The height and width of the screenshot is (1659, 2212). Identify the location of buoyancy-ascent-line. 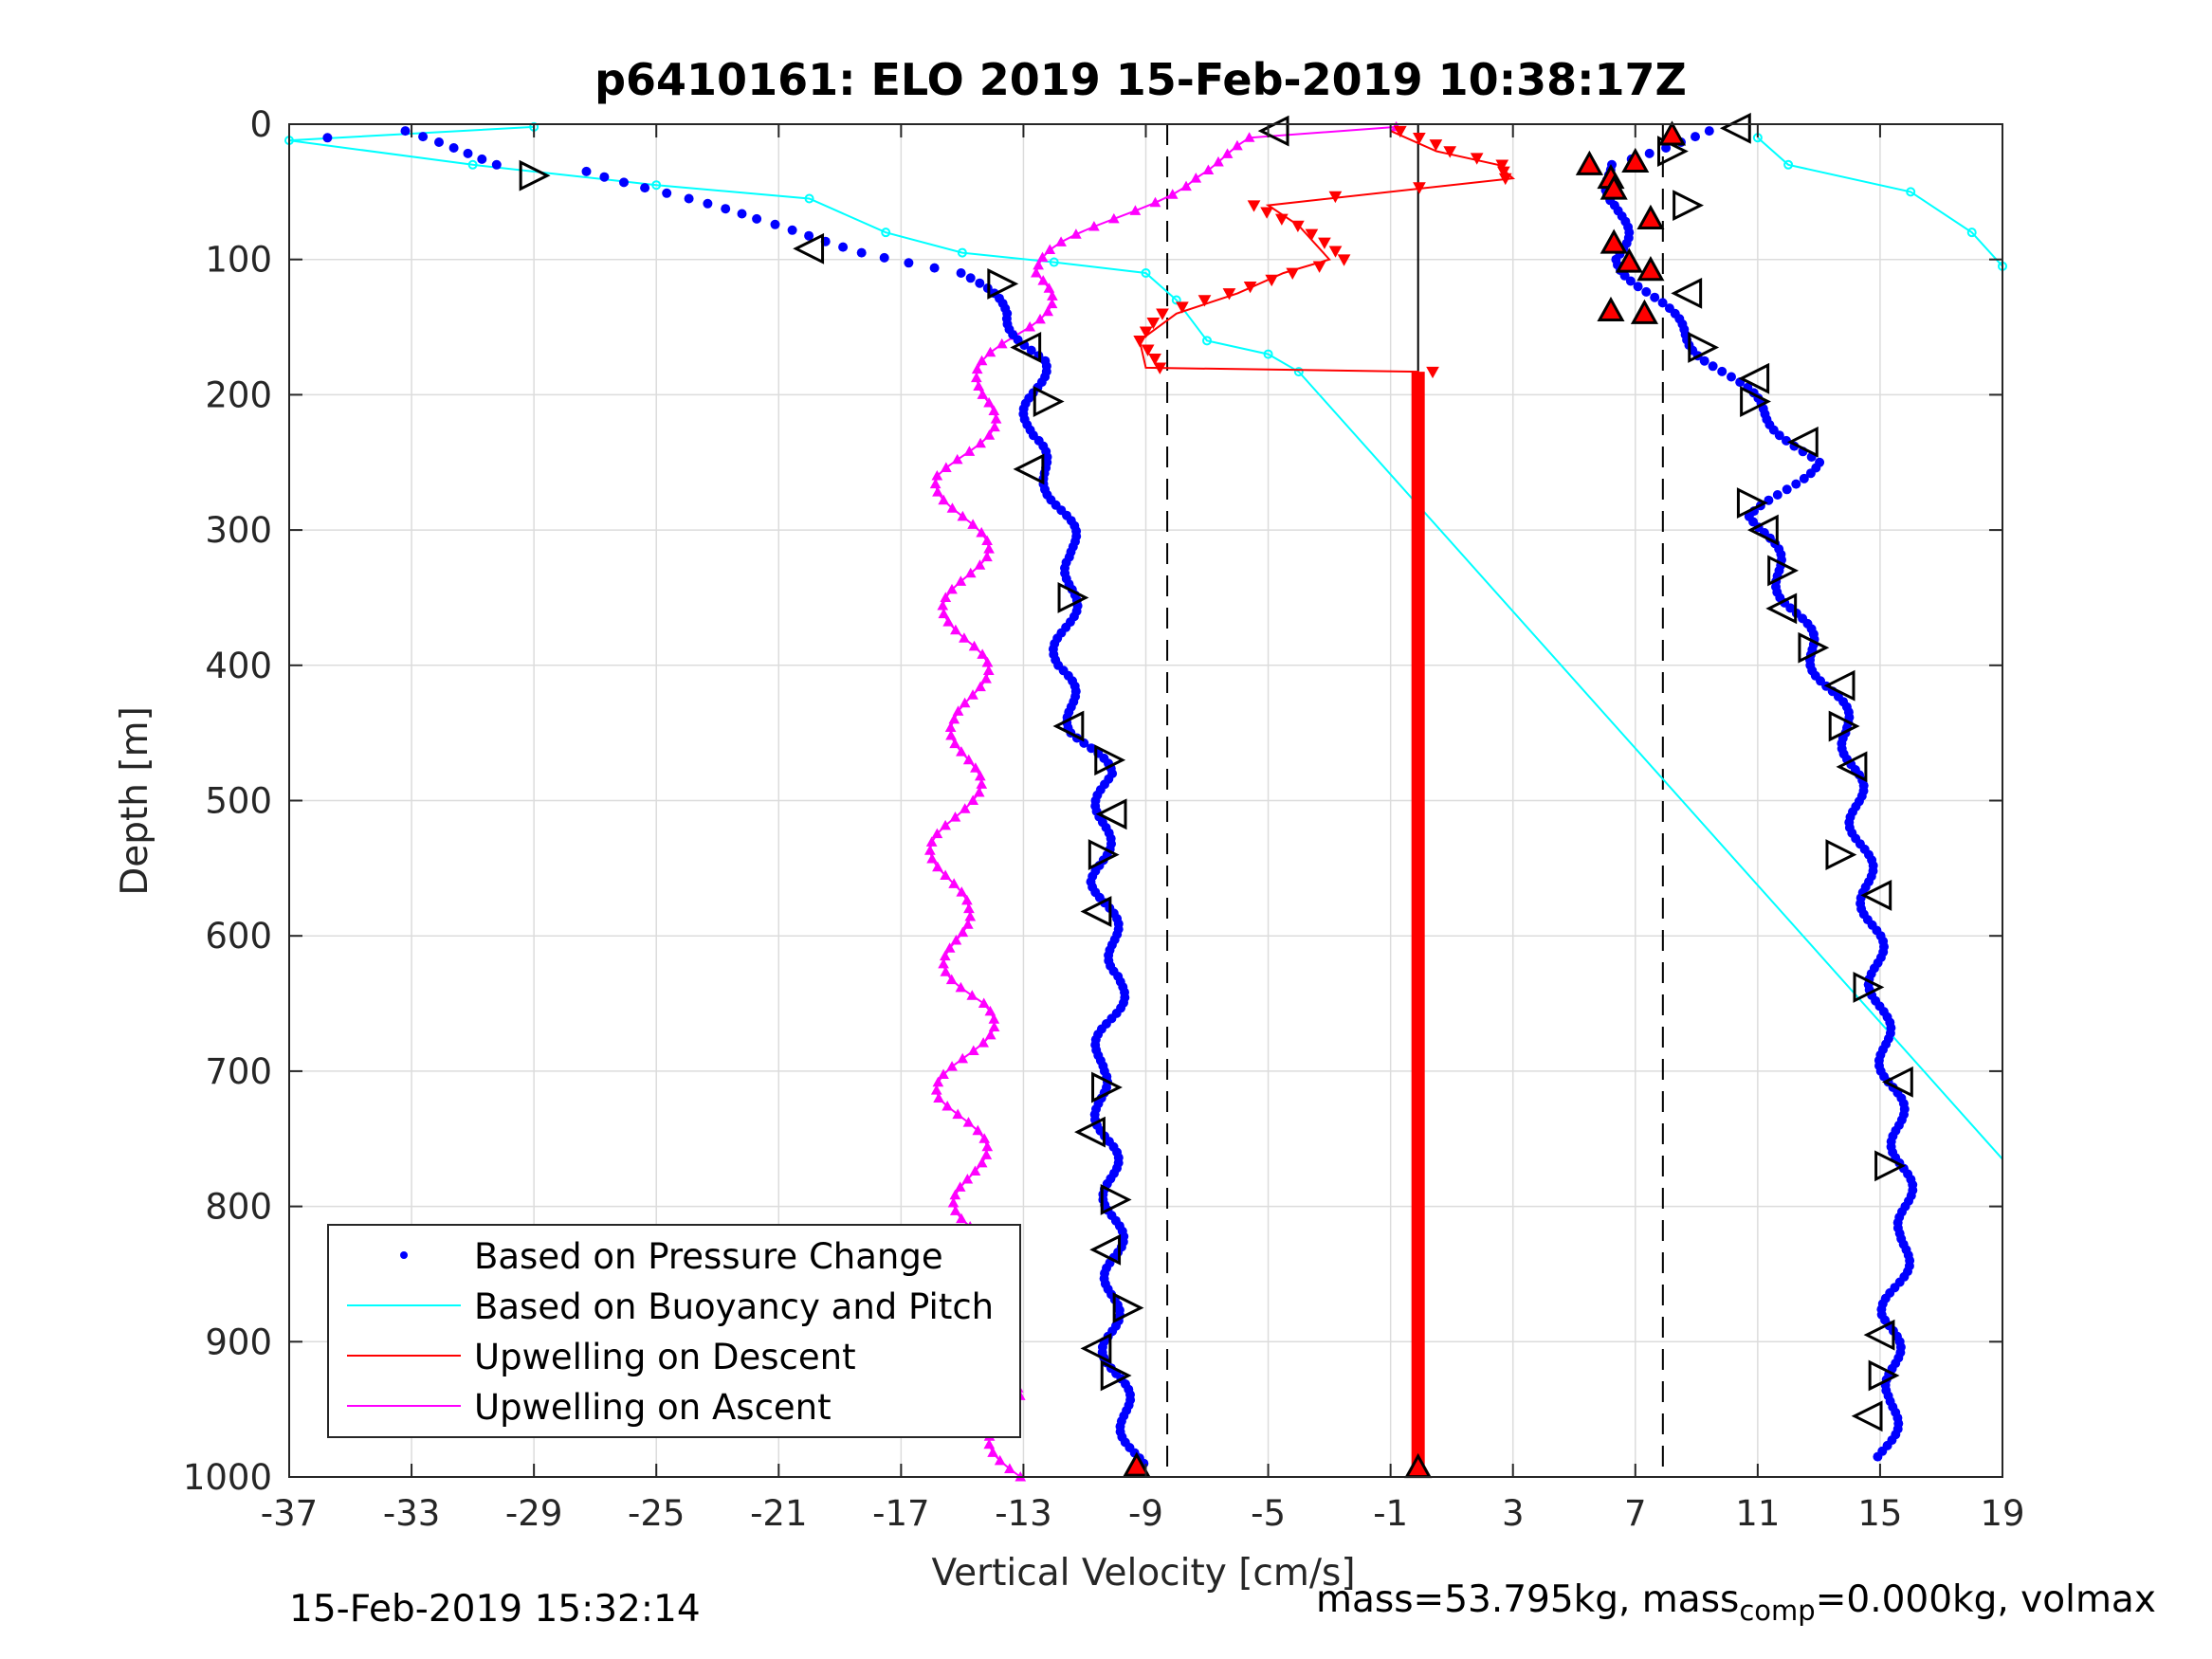
(1880, 202).